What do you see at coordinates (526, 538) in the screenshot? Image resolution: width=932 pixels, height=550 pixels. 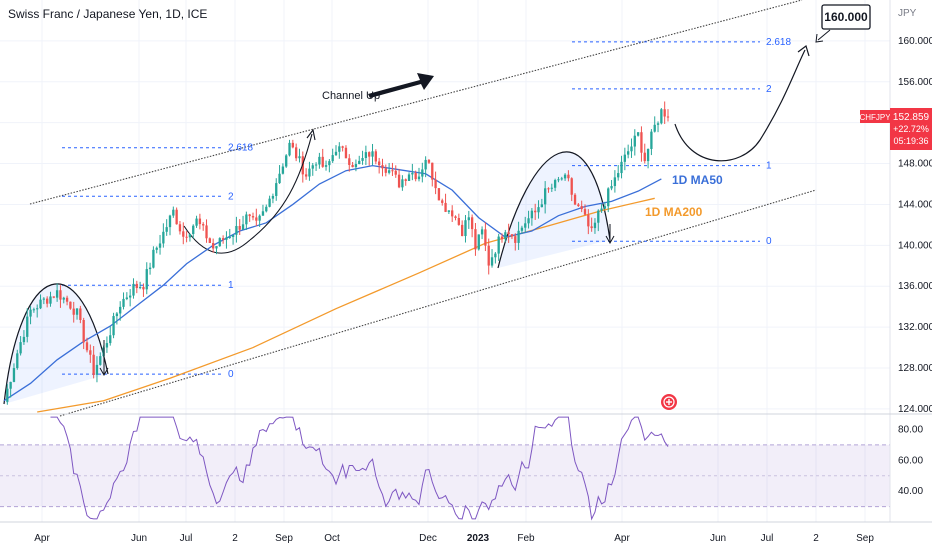 I see `time-tick-label: Feb` at bounding box center [526, 538].